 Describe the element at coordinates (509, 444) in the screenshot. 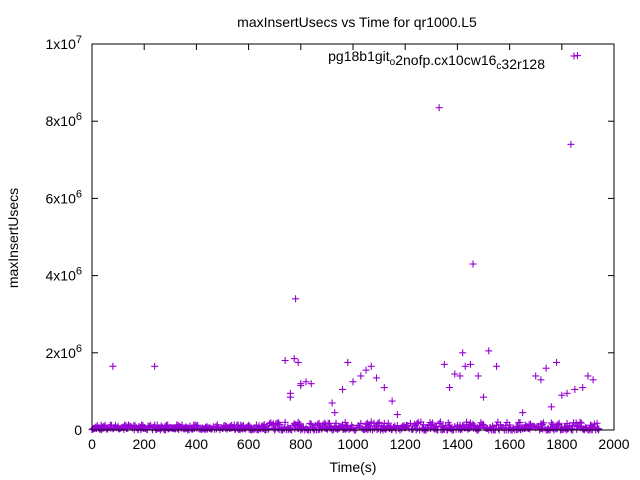

I see `x-tick-label: 1600` at that location.